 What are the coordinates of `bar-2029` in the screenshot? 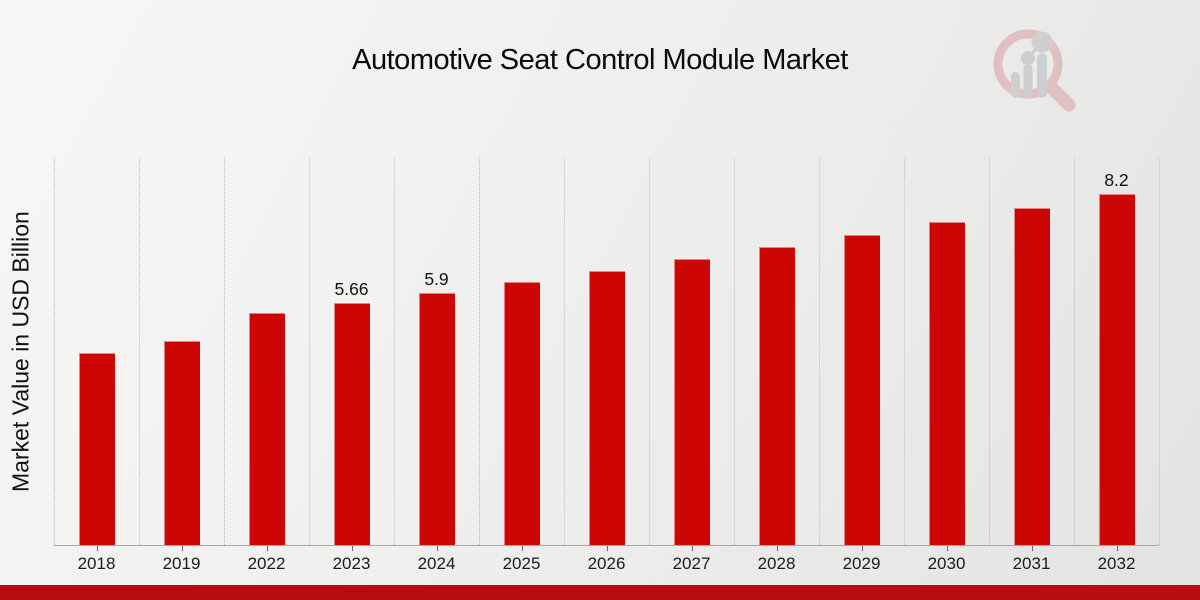 It's located at (861, 390).